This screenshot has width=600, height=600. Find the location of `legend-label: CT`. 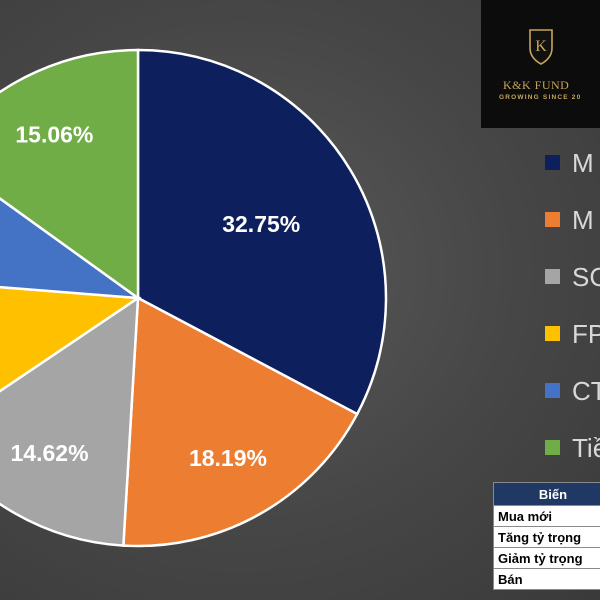

legend-label: CT is located at coordinates (586, 391).